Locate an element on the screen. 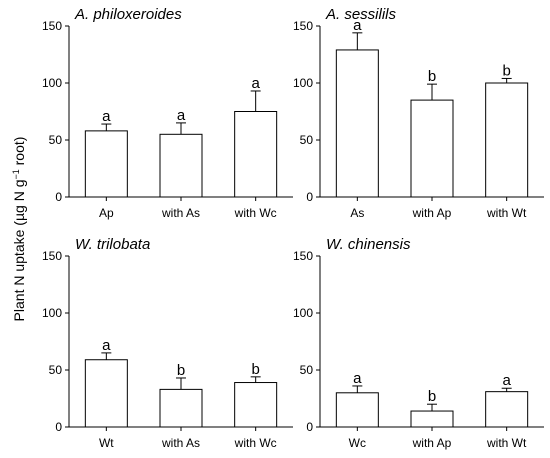 The width and height of the screenshot is (550, 458). panel-title: W. trilobata is located at coordinates (112, 244).